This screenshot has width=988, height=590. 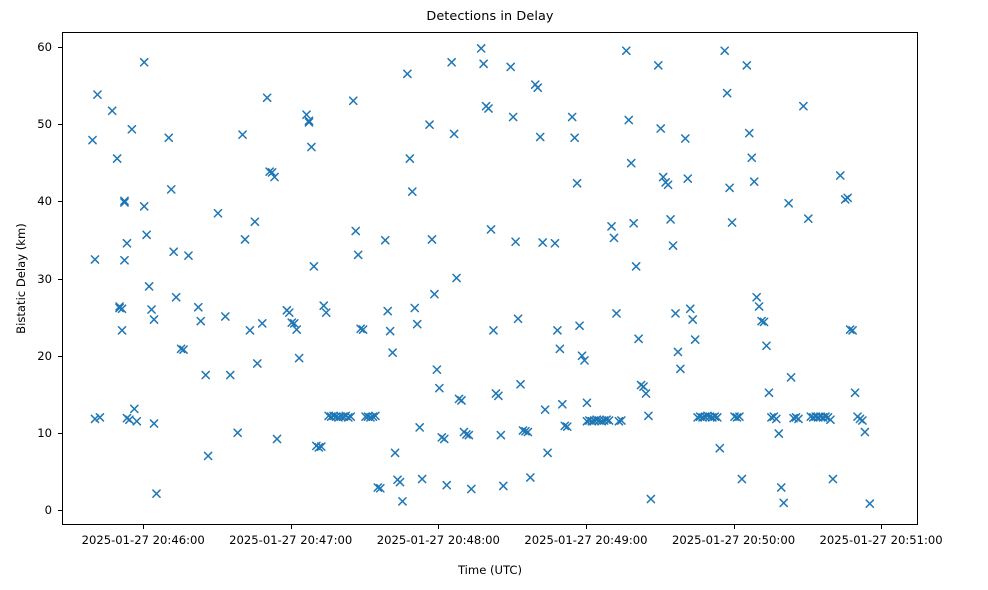 What do you see at coordinates (291, 540) in the screenshot?
I see `x-axis-tick-label: 2025-01-27 20:47:00` at bounding box center [291, 540].